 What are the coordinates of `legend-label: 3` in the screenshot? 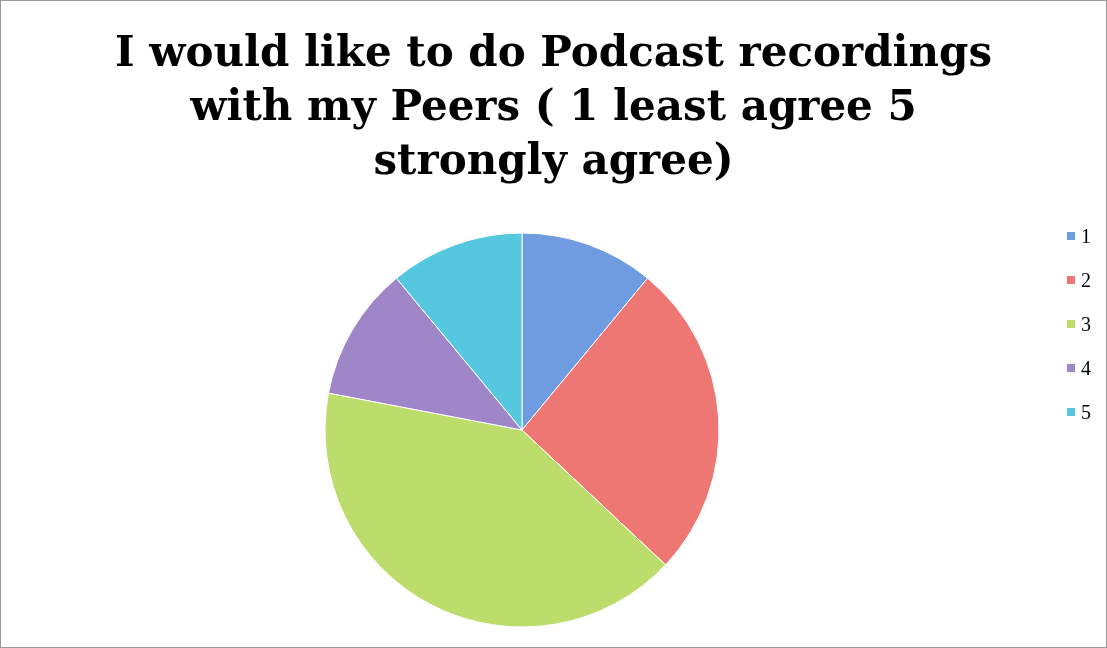 It's located at (1086, 324).